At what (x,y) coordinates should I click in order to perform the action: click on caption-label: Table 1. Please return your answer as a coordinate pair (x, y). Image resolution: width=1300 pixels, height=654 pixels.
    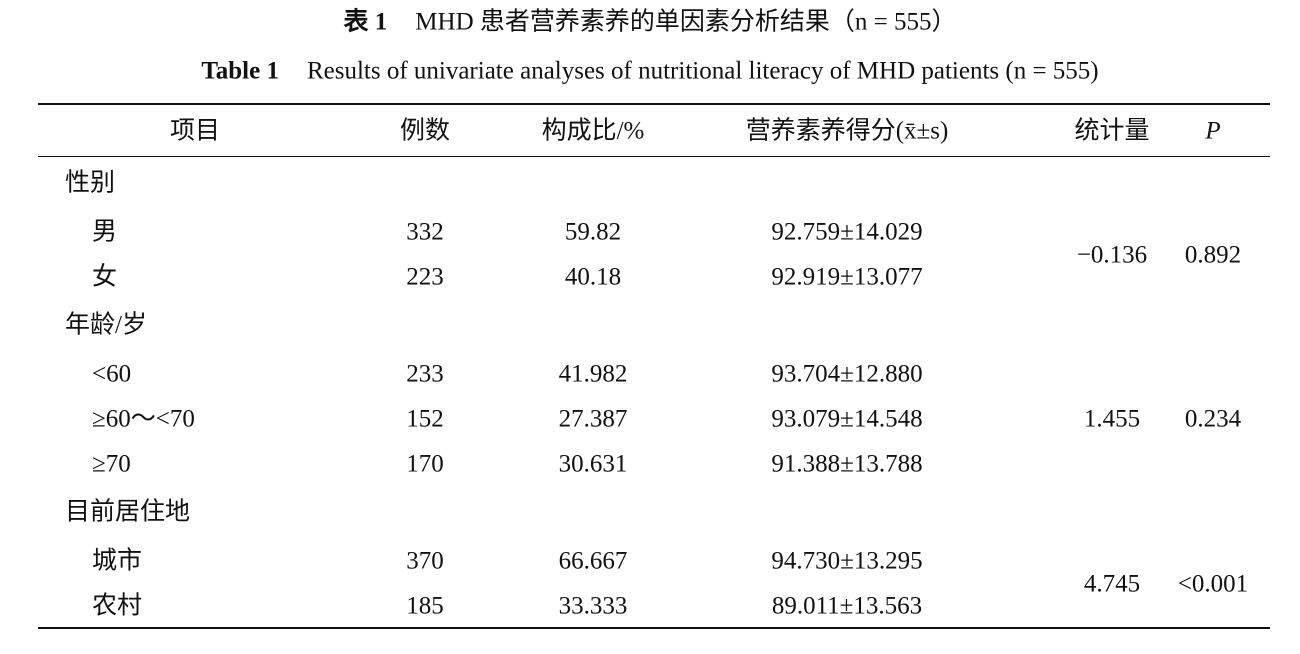
    Looking at the image, I should click on (240, 71).